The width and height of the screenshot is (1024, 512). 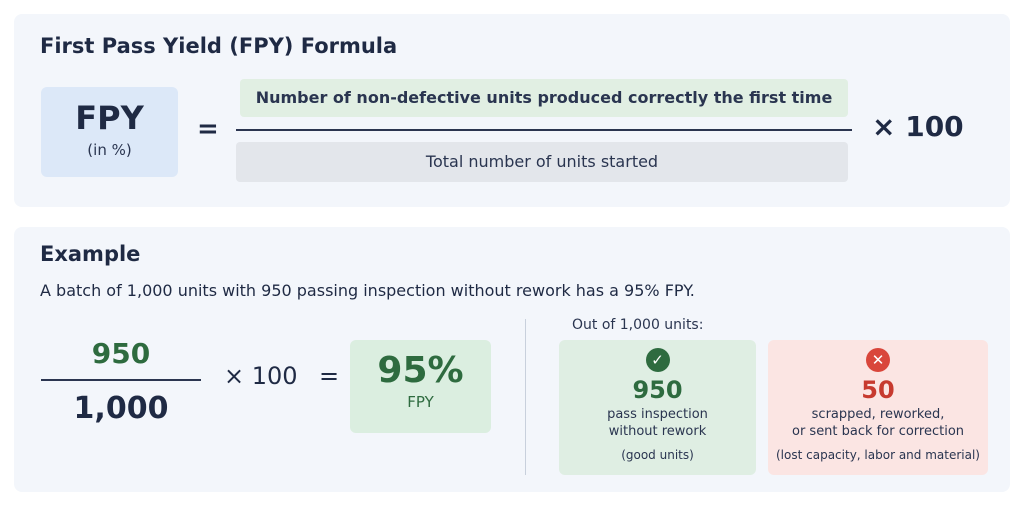 What do you see at coordinates (544, 130) in the screenshot?
I see `formula-fraction-line` at bounding box center [544, 130].